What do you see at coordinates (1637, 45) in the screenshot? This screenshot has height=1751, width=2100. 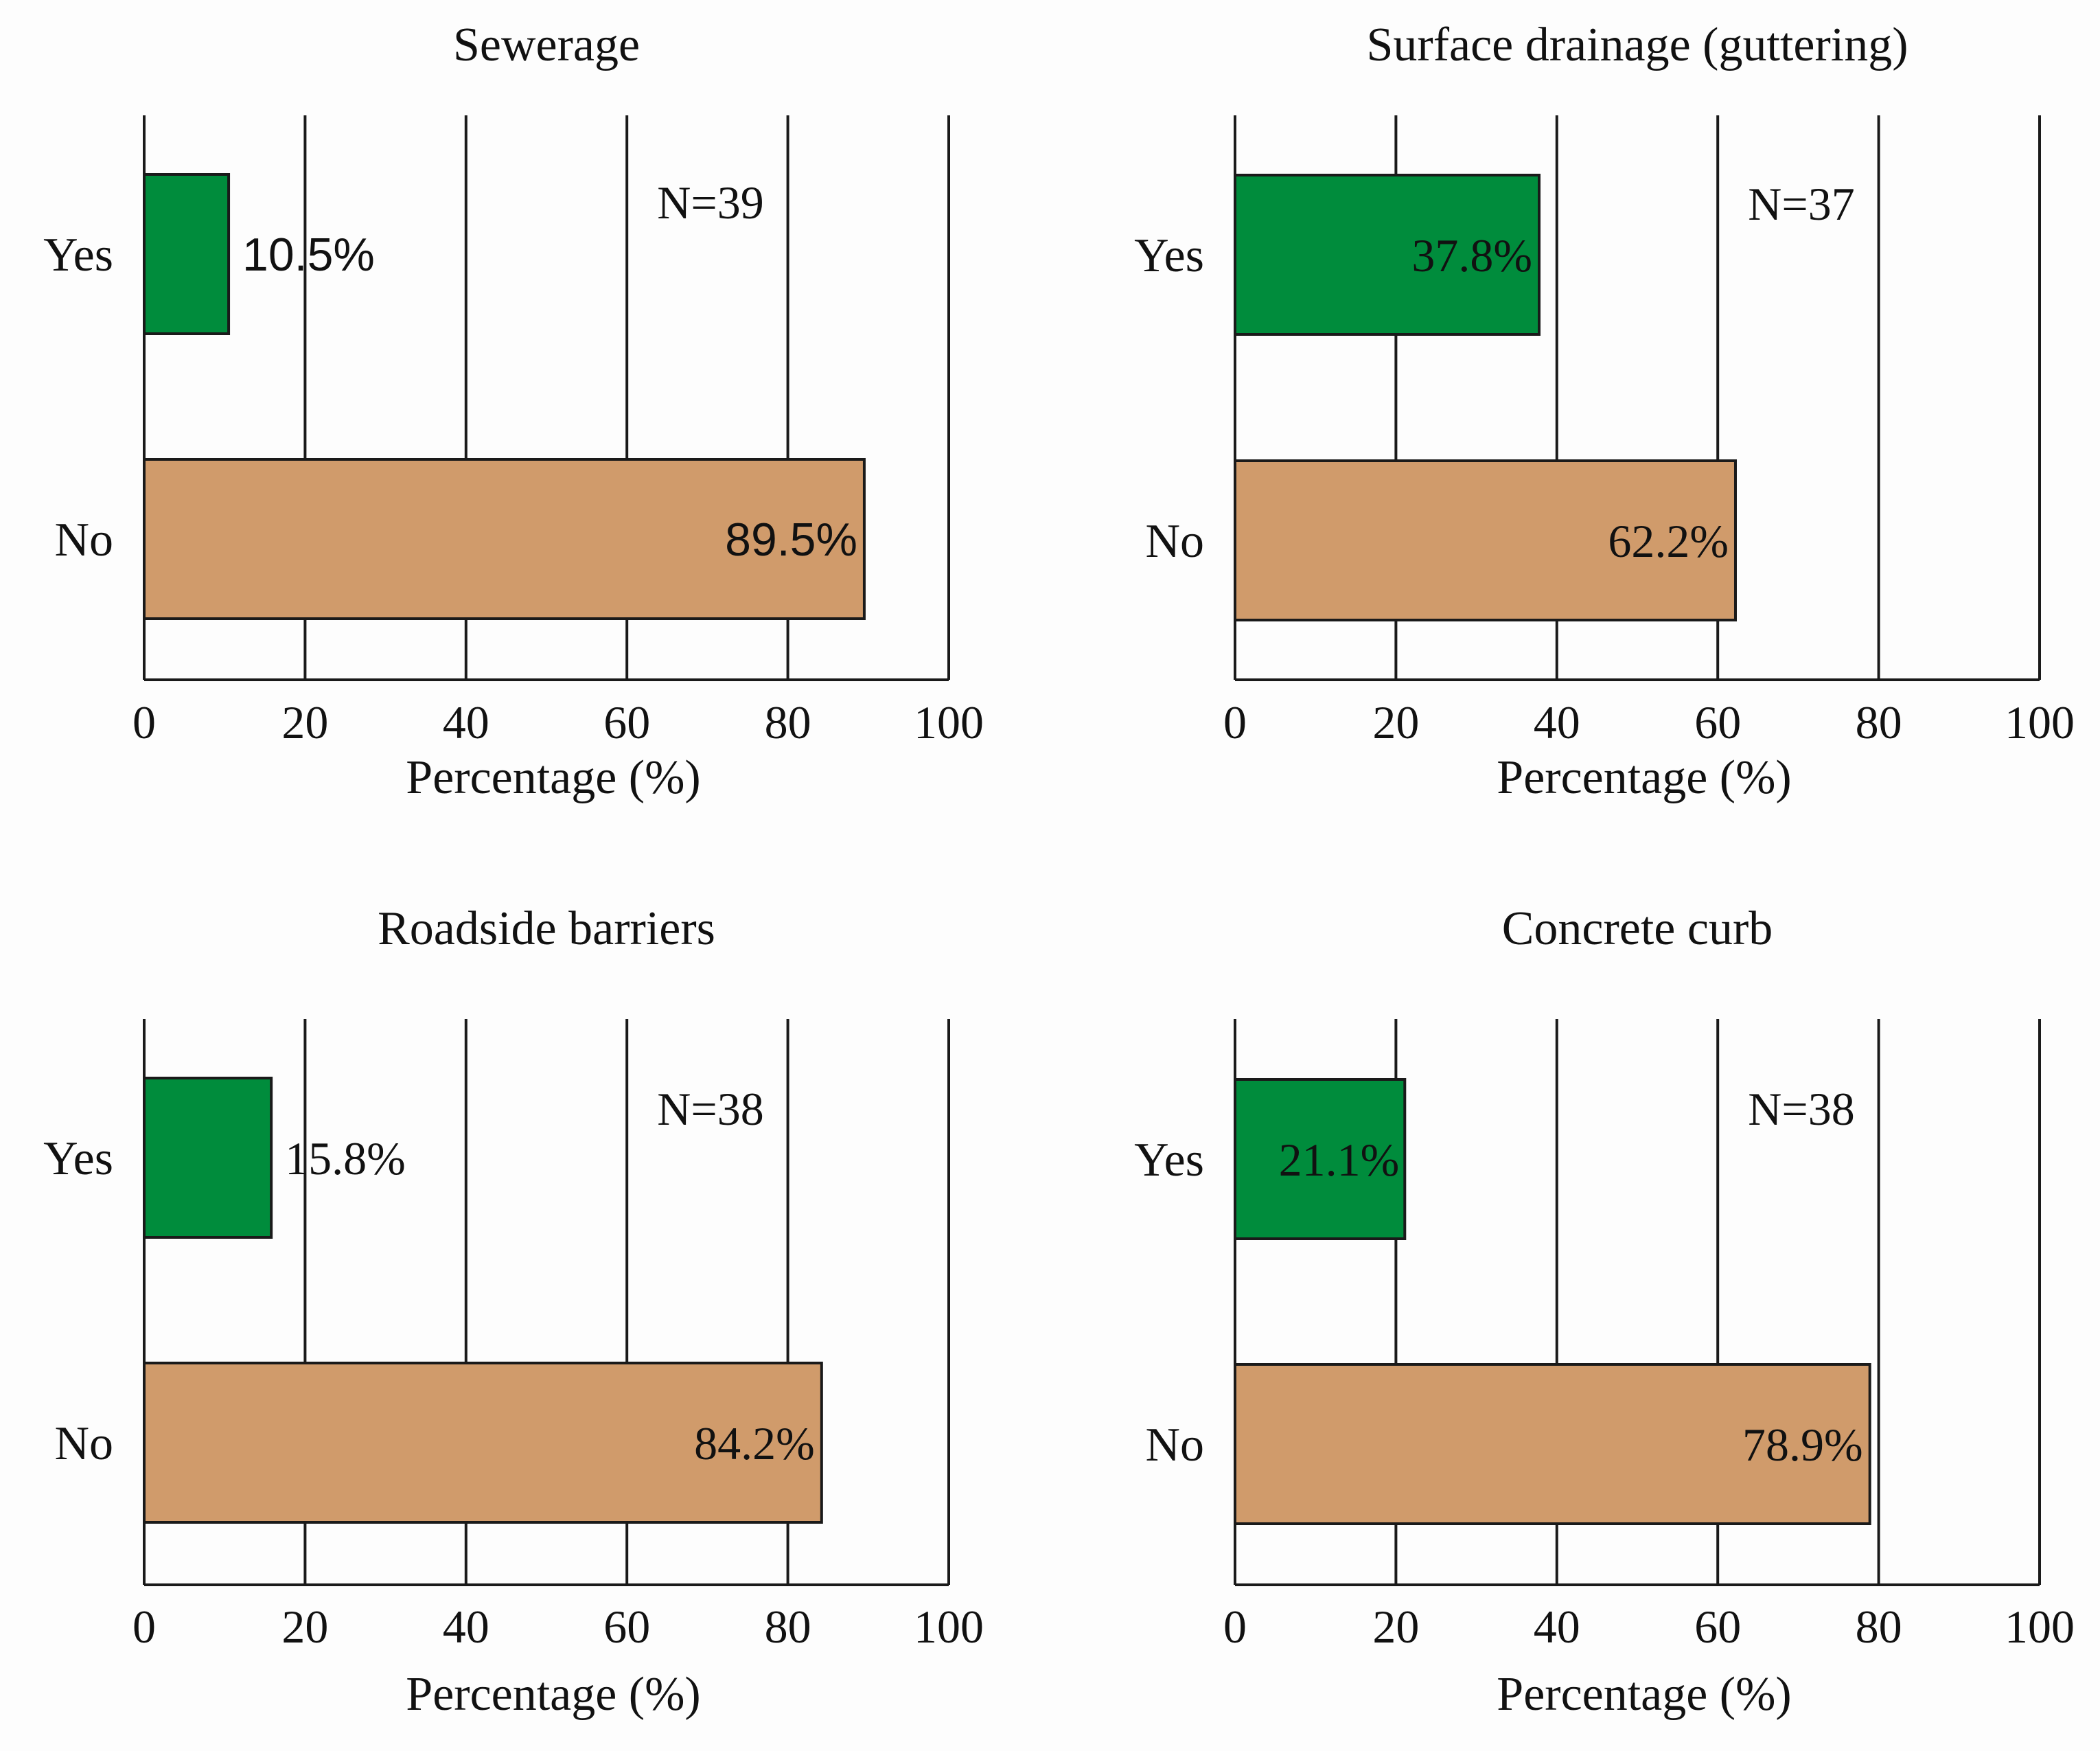 I see `chart-title: Surface drainage (guttering)` at bounding box center [1637, 45].